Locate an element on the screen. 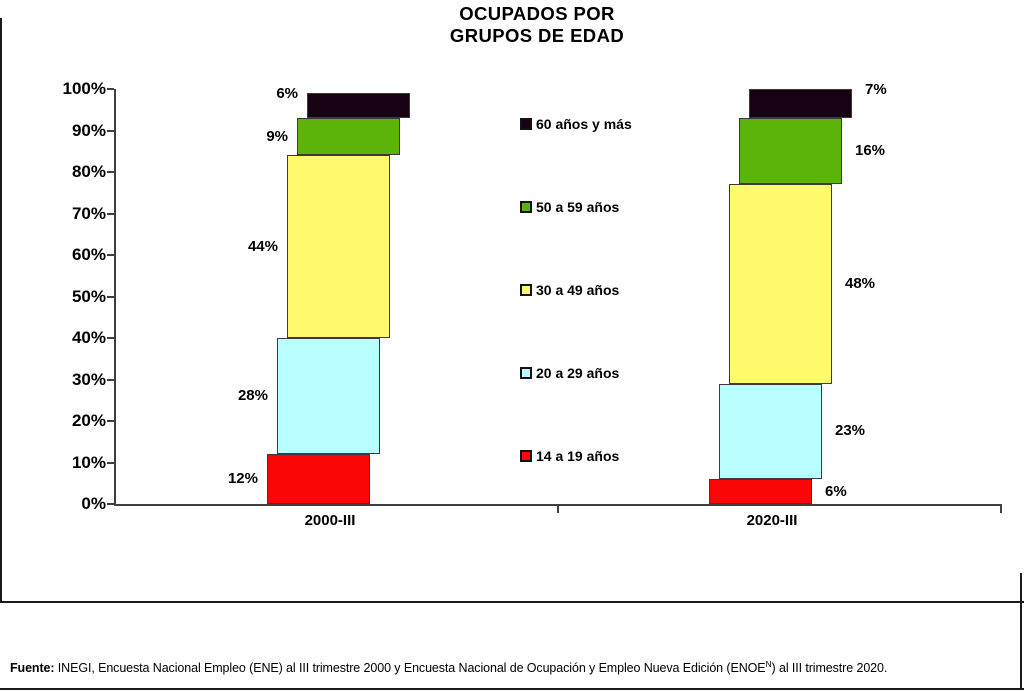 This screenshot has width=1024, height=691. legend-label: 20 a 29 años is located at coordinates (578, 373).